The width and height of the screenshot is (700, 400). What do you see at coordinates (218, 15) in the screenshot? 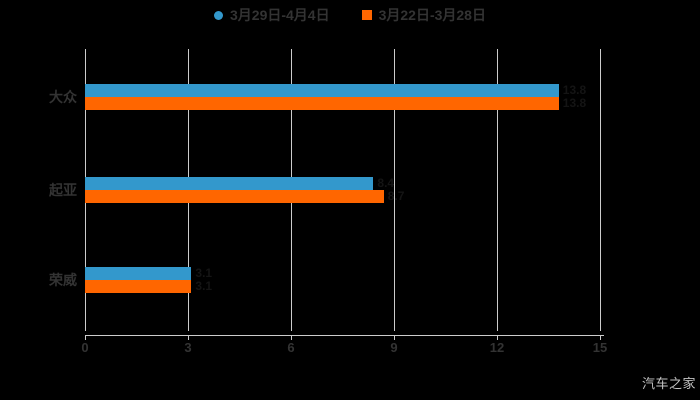
I see `circle-marker-icon` at bounding box center [218, 15].